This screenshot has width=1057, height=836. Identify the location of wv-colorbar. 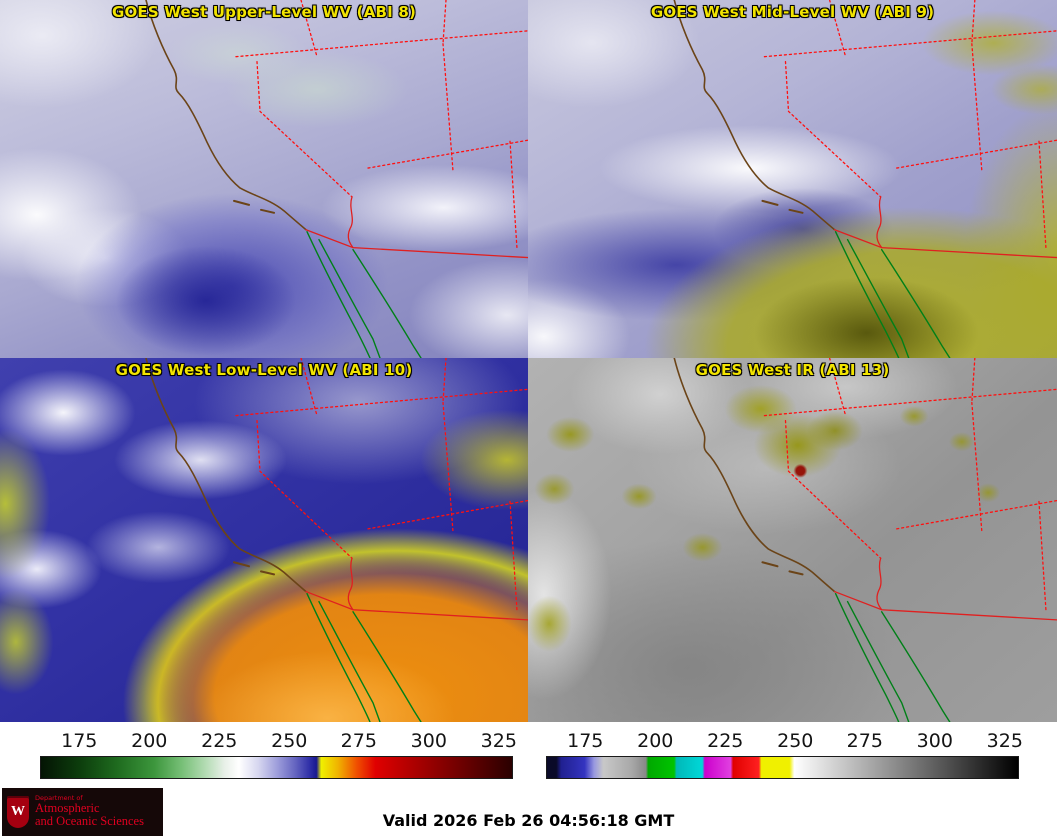
(276, 767).